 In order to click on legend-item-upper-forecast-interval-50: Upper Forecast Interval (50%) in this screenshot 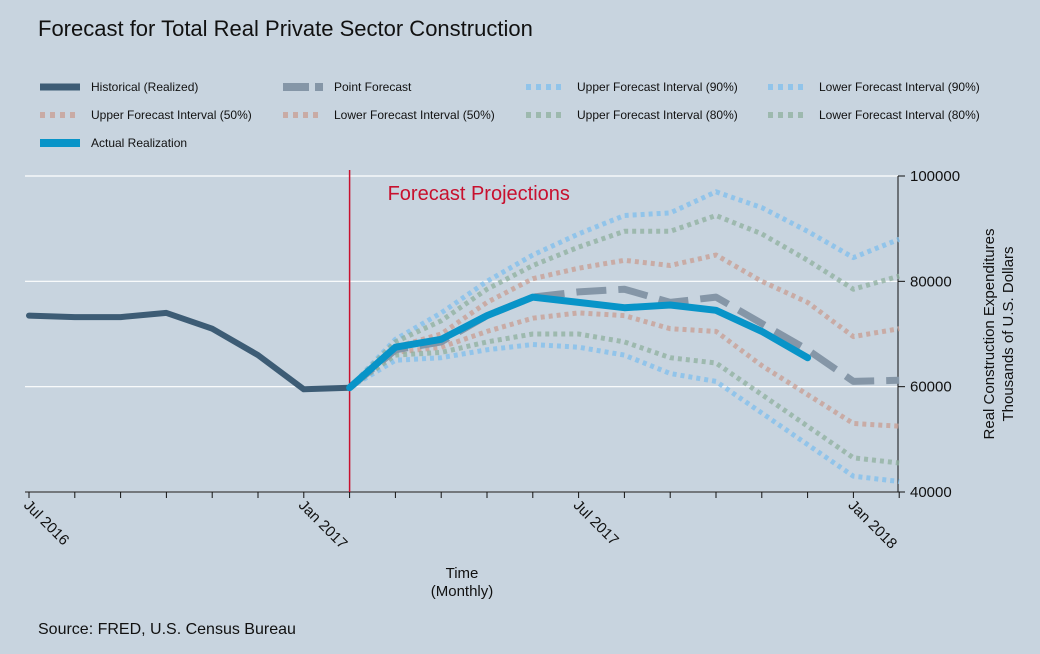, I will do `click(146, 115)`.